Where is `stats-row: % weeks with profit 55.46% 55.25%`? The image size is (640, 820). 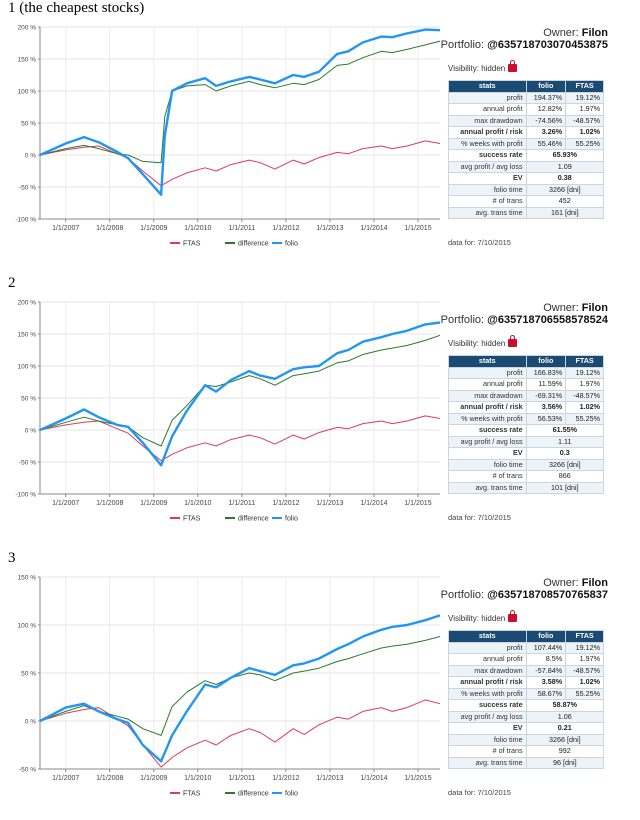 stats-row: % weeks with profit 55.46% 55.25% is located at coordinates (526, 143).